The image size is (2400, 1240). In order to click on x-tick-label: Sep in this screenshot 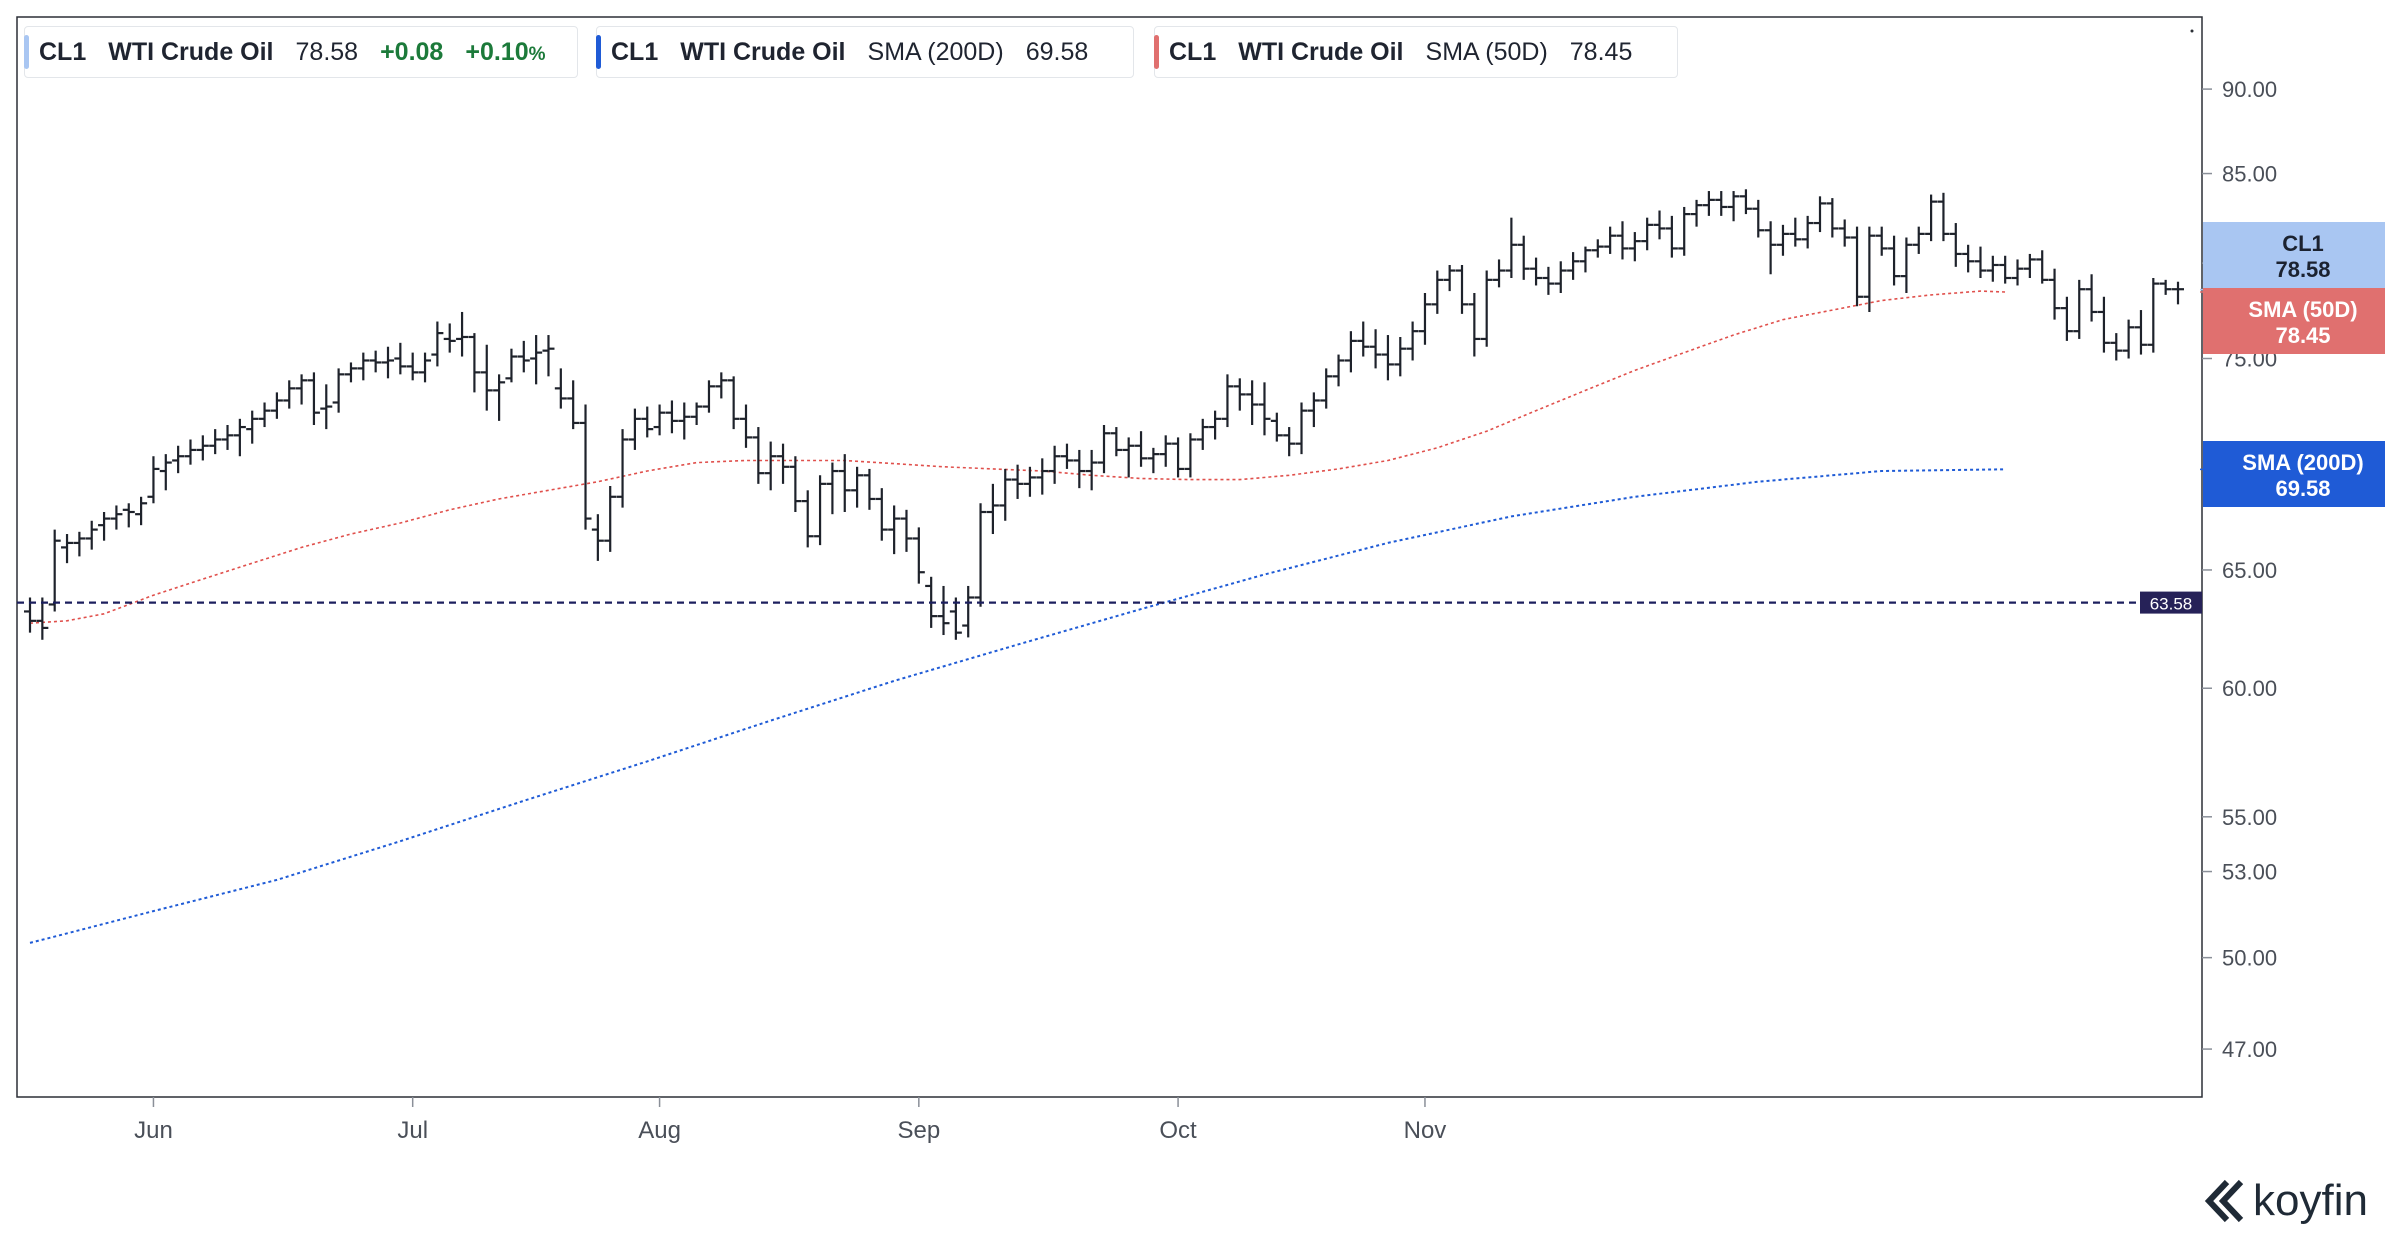, I will do `click(918, 1130)`.